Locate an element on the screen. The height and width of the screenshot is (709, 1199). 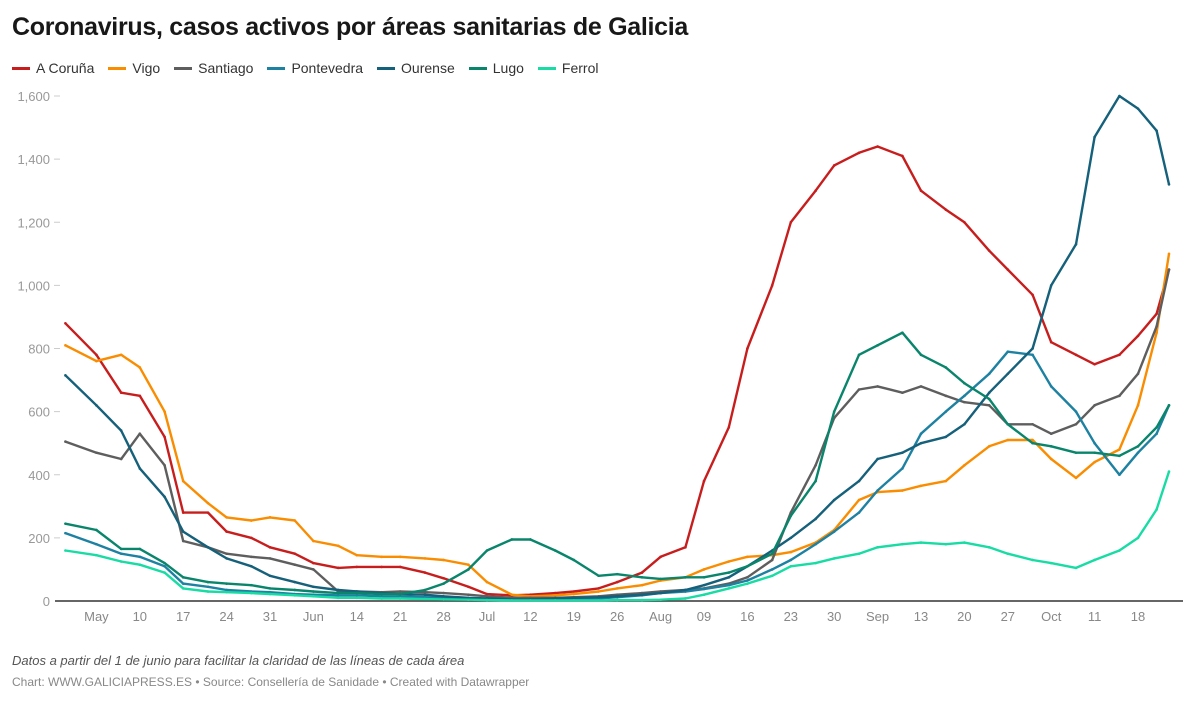
x-tick-label: 13 is located at coordinates (921, 616).